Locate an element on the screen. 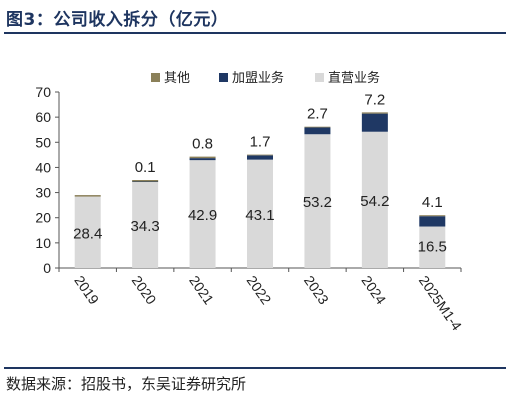 The width and height of the screenshot is (510, 401). source-note: 数据来源：招股书，东吴证券研究所 is located at coordinates (126, 384).